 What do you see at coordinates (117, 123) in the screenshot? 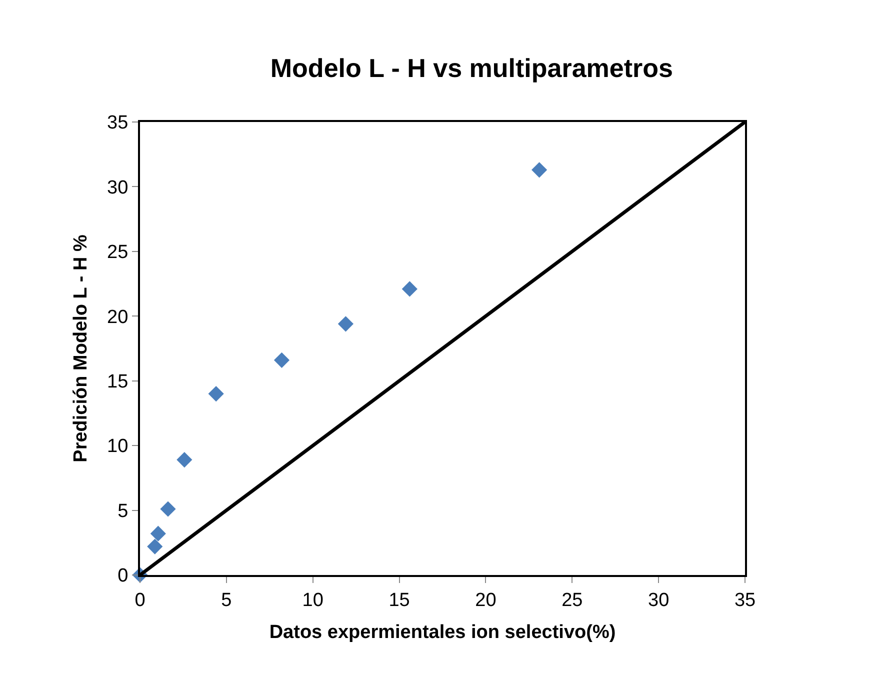
I see `y-tick-label: 35` at bounding box center [117, 123].